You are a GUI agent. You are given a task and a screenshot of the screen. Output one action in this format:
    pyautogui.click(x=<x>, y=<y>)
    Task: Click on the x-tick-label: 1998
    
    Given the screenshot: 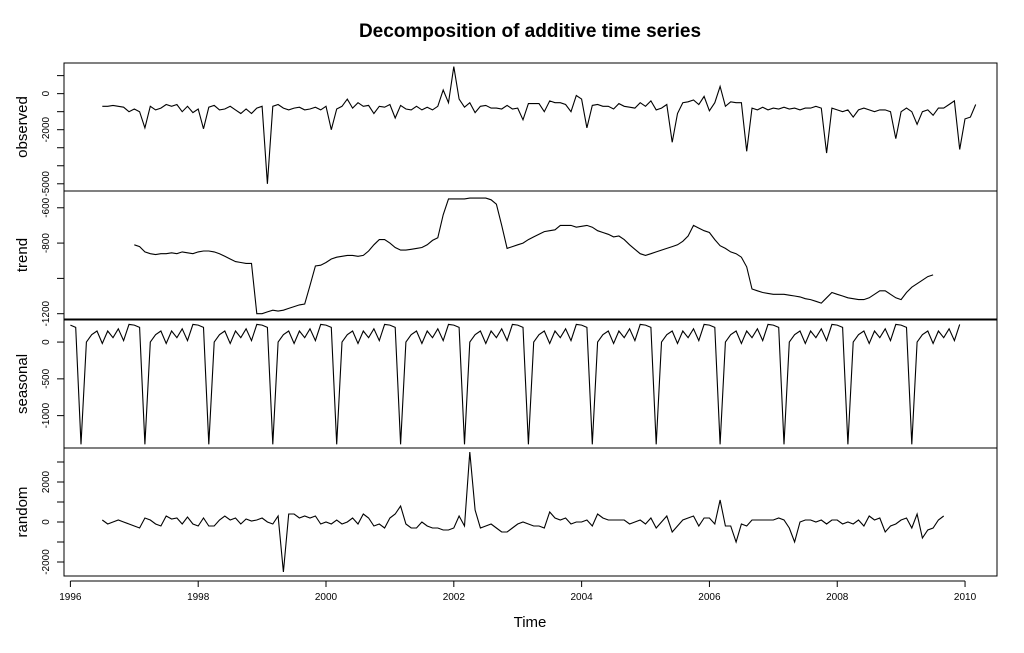 What is the action you would take?
    pyautogui.click(x=198, y=597)
    